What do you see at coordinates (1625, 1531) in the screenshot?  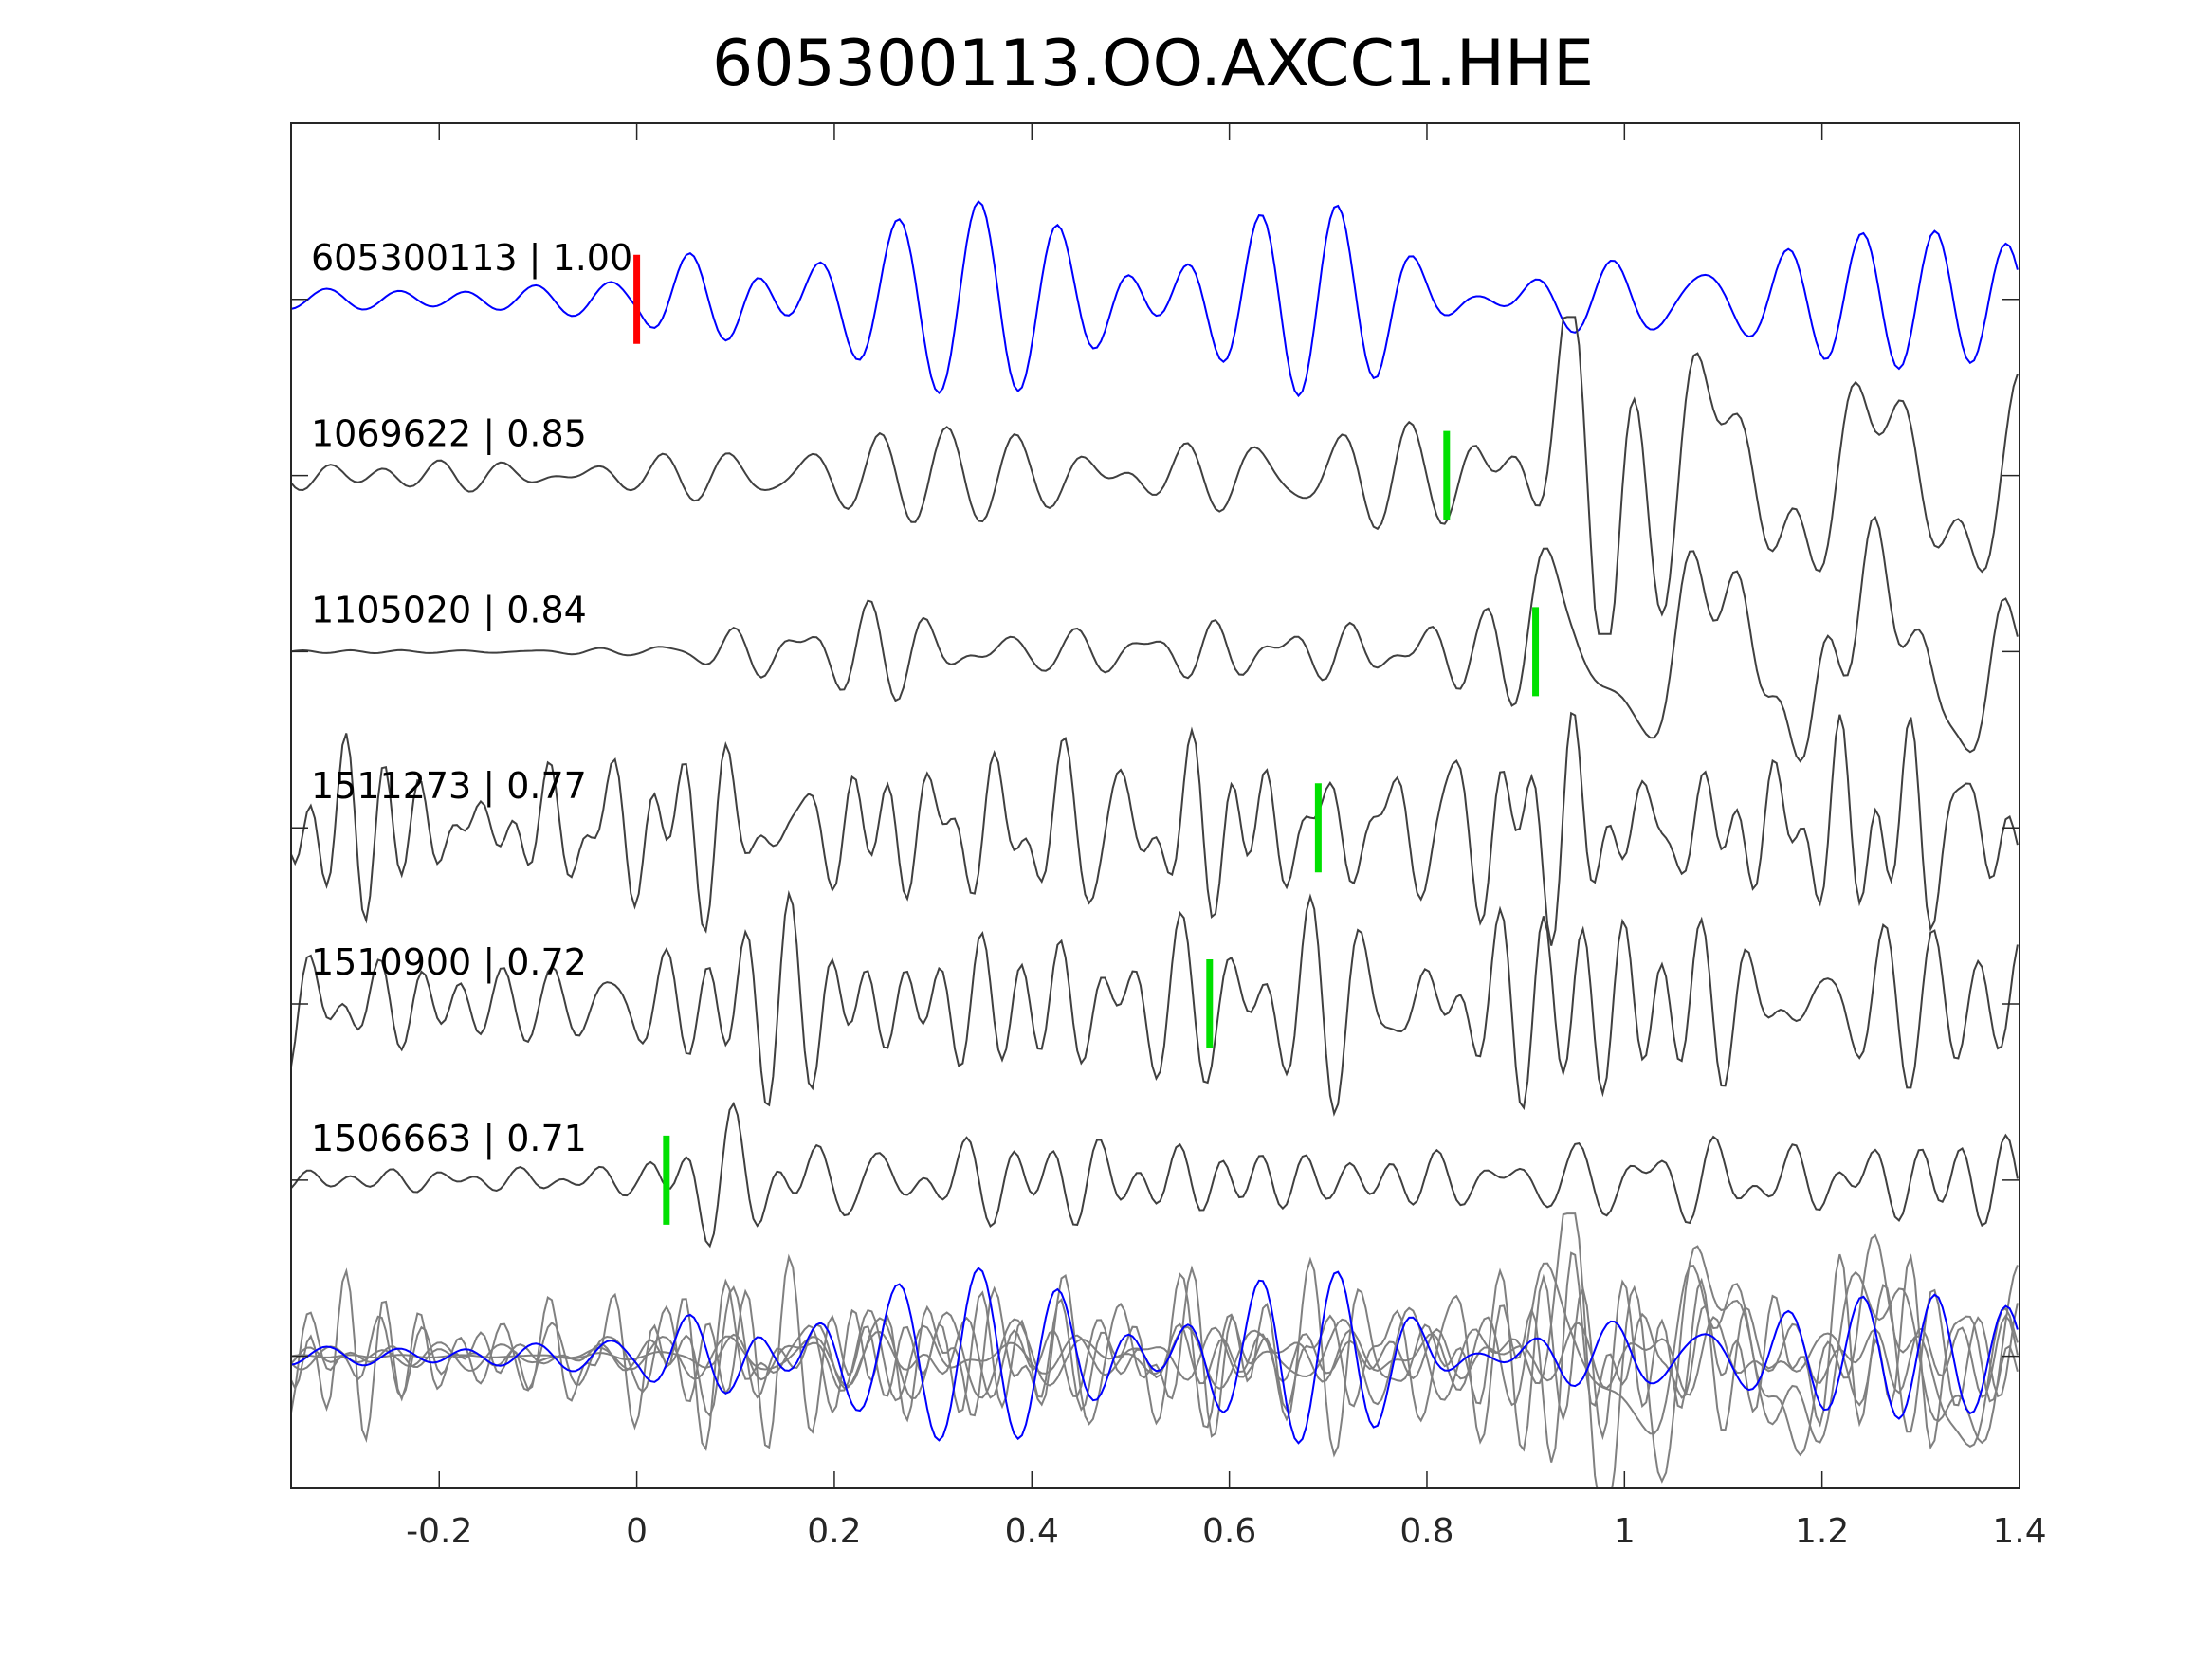 I see `x-tick-label: 1` at bounding box center [1625, 1531].